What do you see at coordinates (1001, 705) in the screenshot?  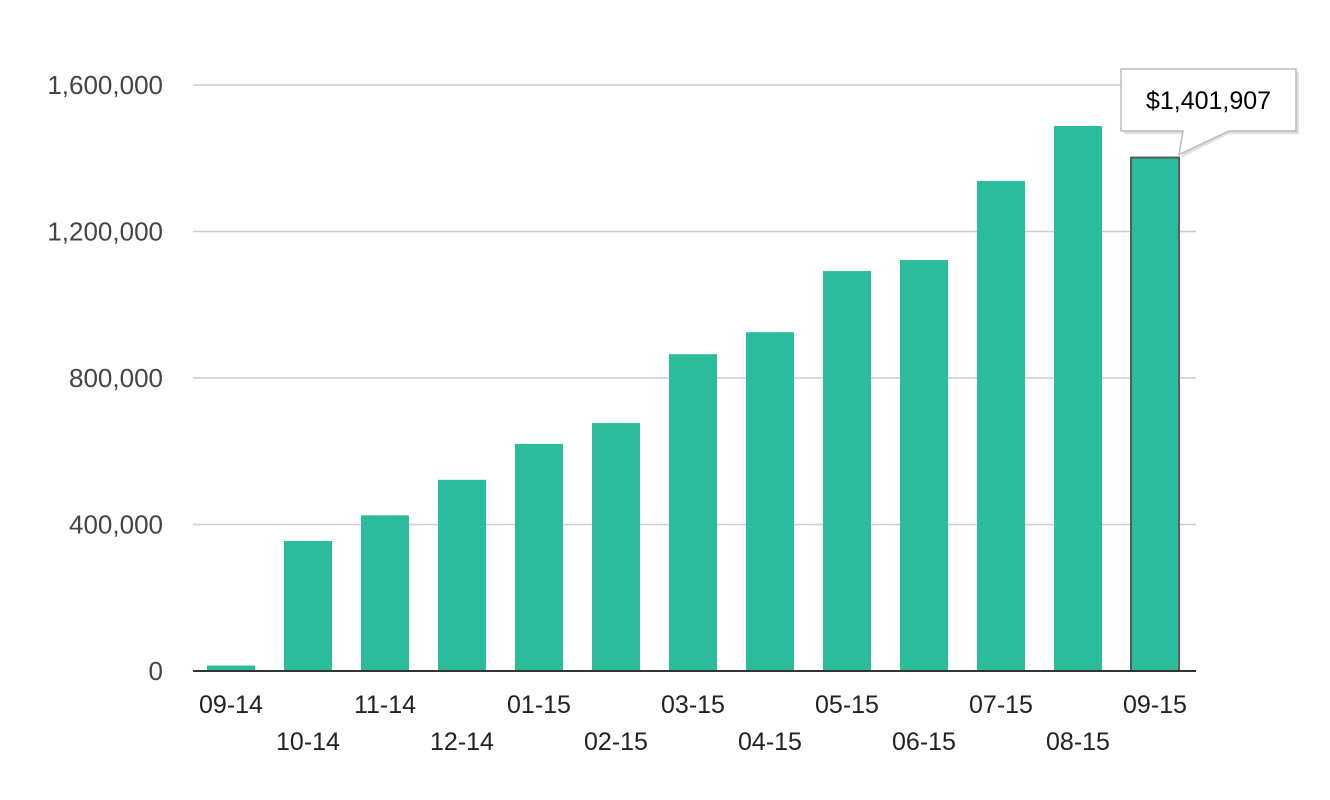 I see `x-tick-label: 07-15` at bounding box center [1001, 705].